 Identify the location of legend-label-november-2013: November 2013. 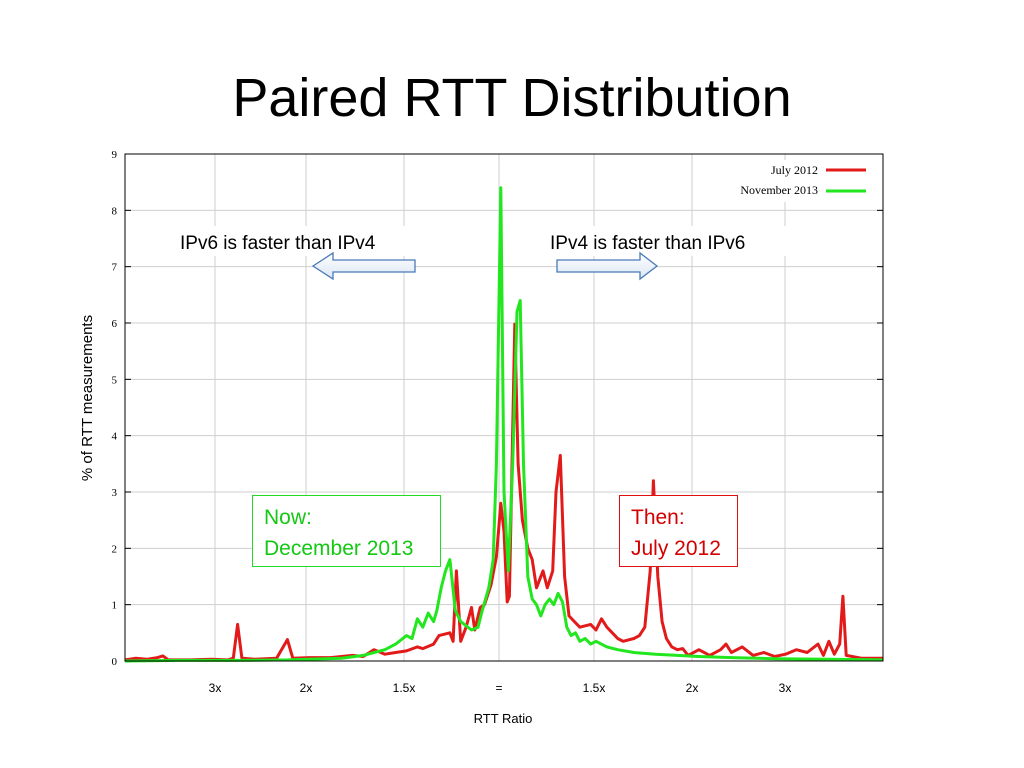
(779, 190).